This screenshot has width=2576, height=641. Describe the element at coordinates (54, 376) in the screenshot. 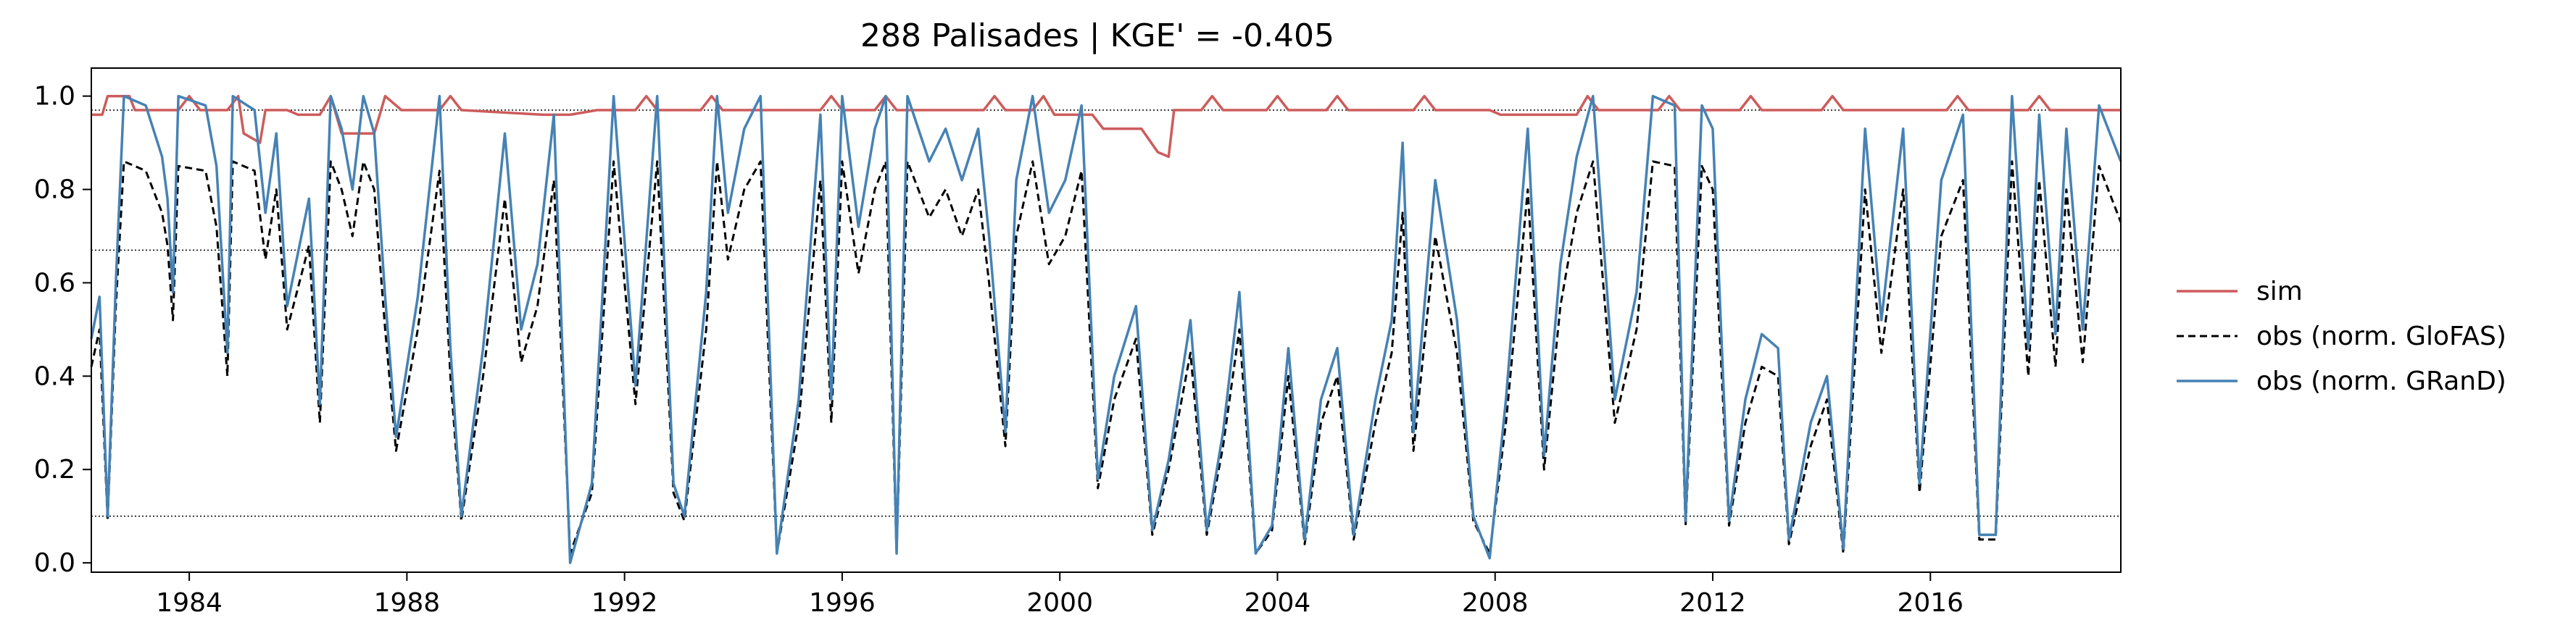

I see `y-tick-label: 0.4` at that location.